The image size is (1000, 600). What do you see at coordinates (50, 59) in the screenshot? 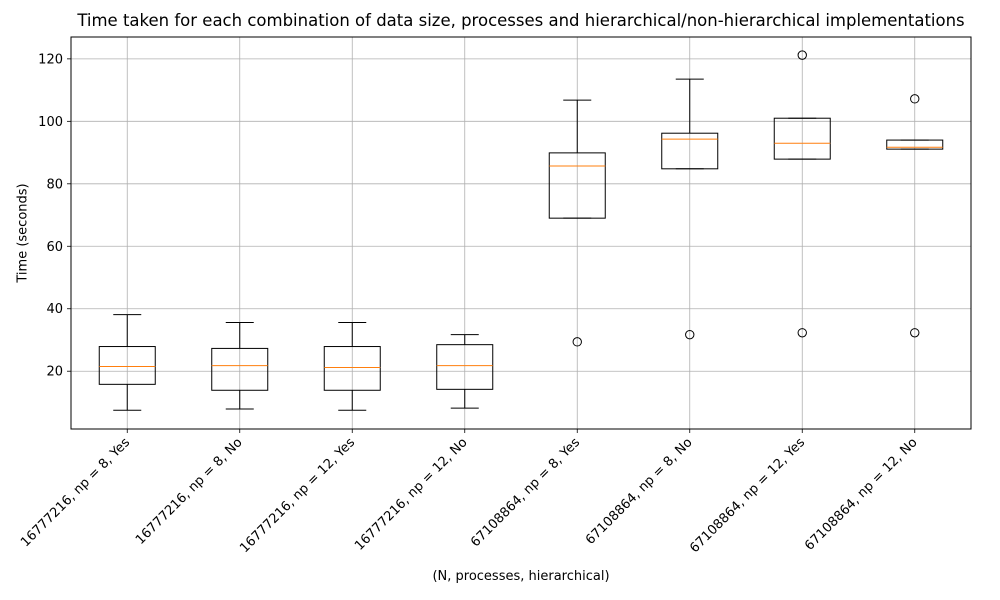
I see `y-tick-label: 120` at bounding box center [50, 59].